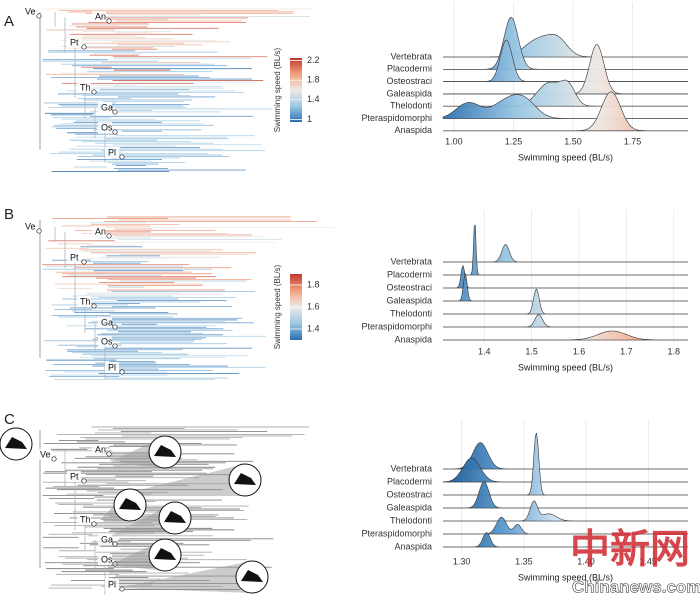  What do you see at coordinates (484, 351) in the screenshot?
I see `x-tick-label: 1.4` at bounding box center [484, 351].